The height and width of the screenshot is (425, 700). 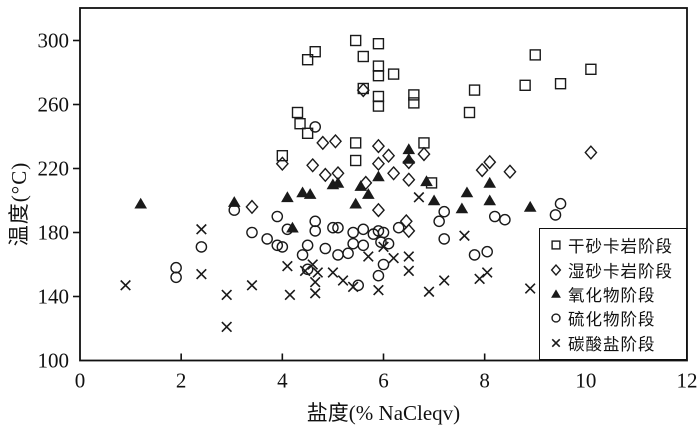 I want to click on x-axis-title: 盐度(% NaCleqv), so click(x=383, y=413).